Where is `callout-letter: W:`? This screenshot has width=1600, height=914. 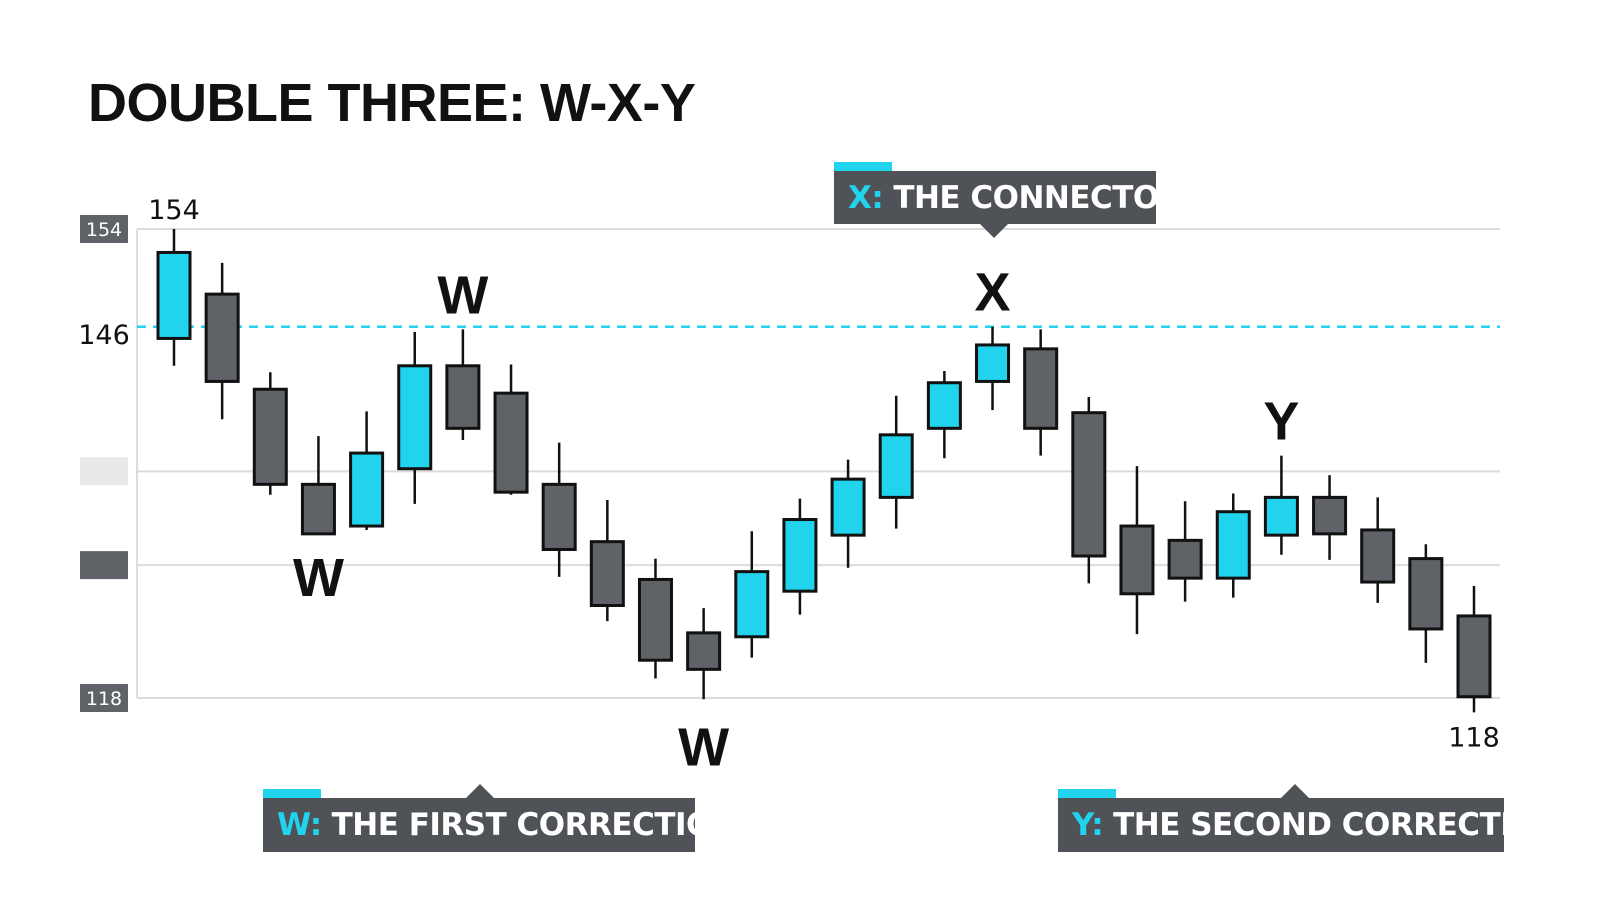
callout-letter: W: is located at coordinates (299, 825).